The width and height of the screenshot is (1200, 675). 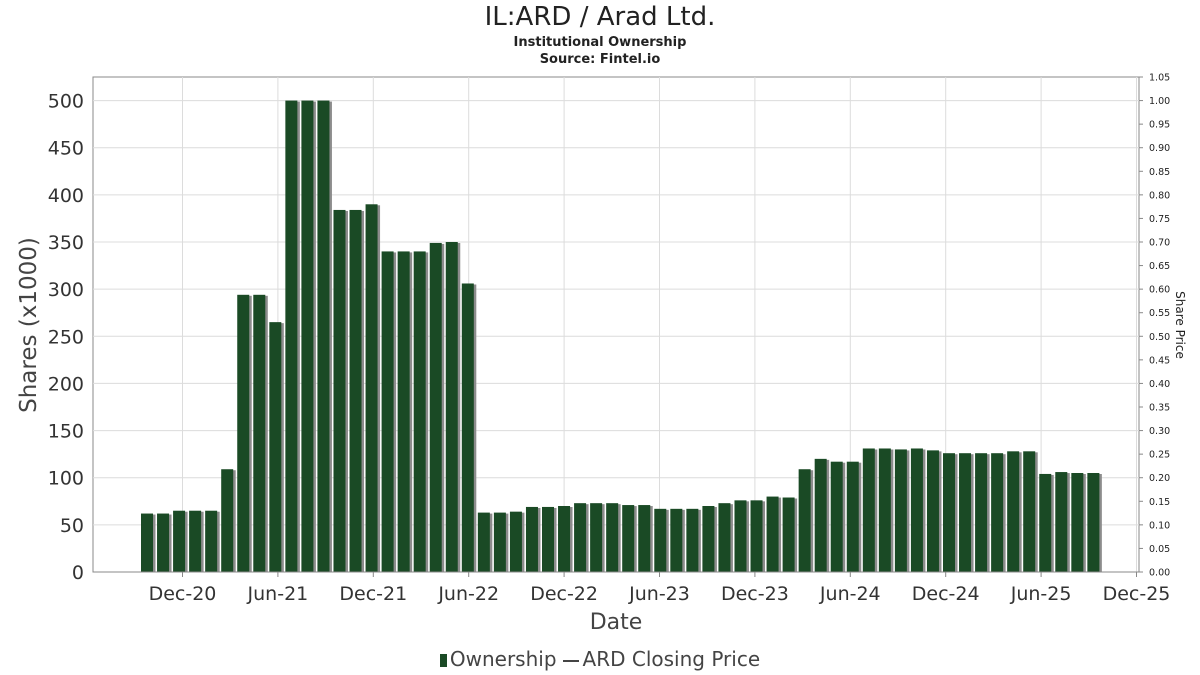 I want to click on y2-tick-label: 0.90, so click(x=1159, y=148).